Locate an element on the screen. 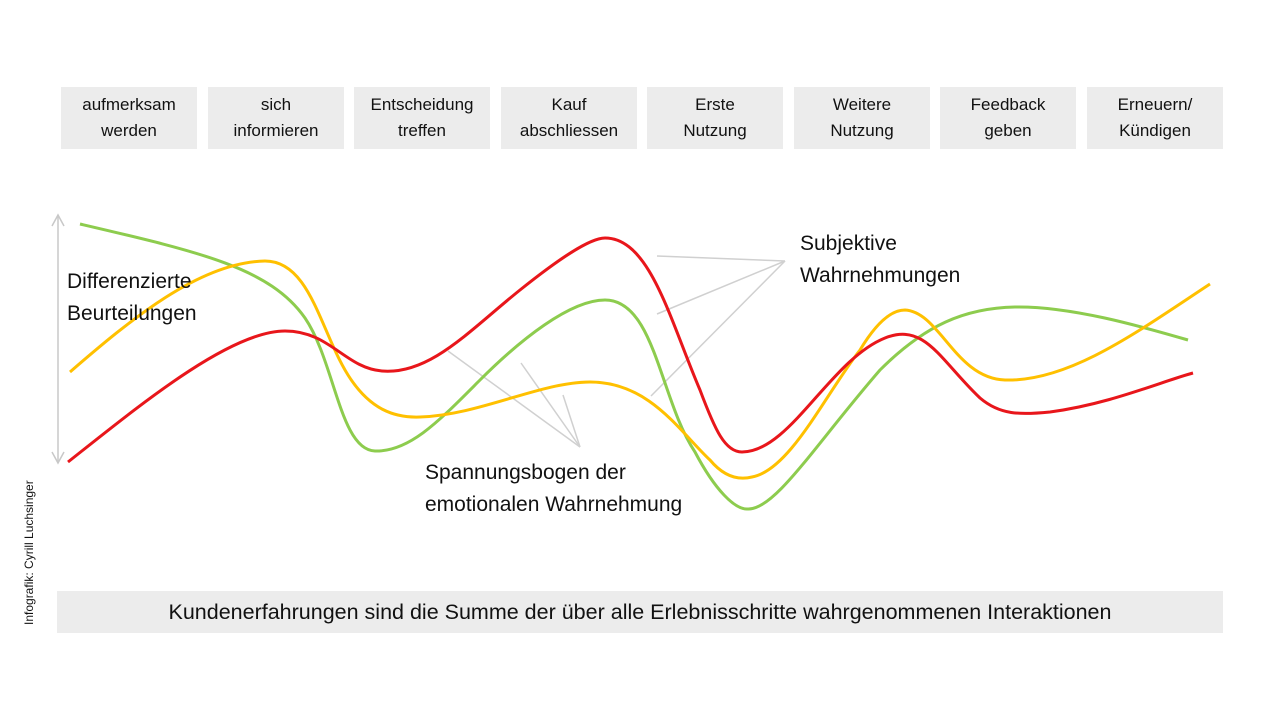 This screenshot has width=1280, height=720. vertical-double-arrow is located at coordinates (58, 339).